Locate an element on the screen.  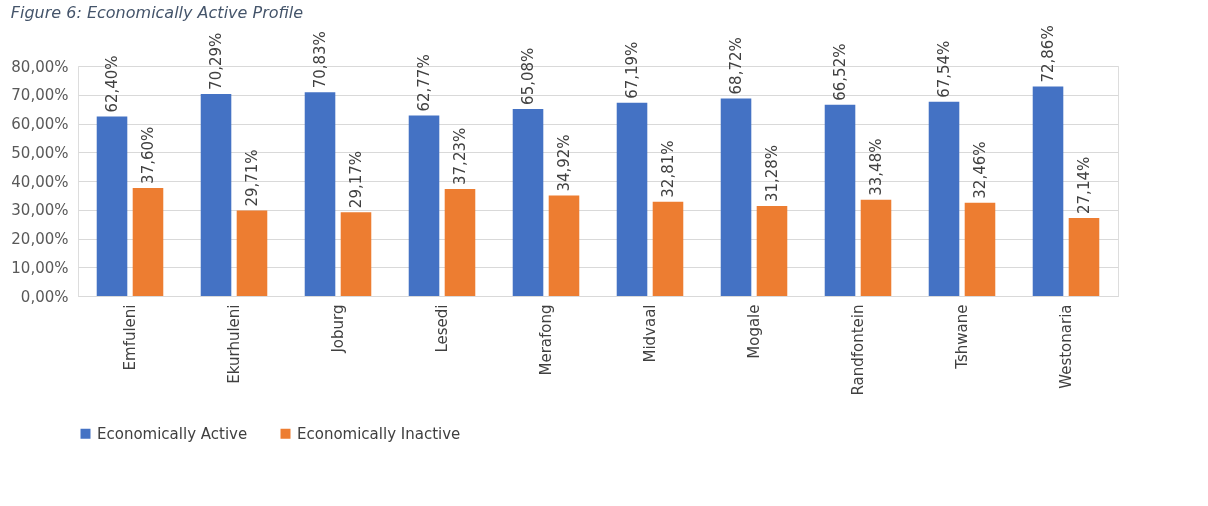
data-label: 70,29% is located at coordinates (216, 61).